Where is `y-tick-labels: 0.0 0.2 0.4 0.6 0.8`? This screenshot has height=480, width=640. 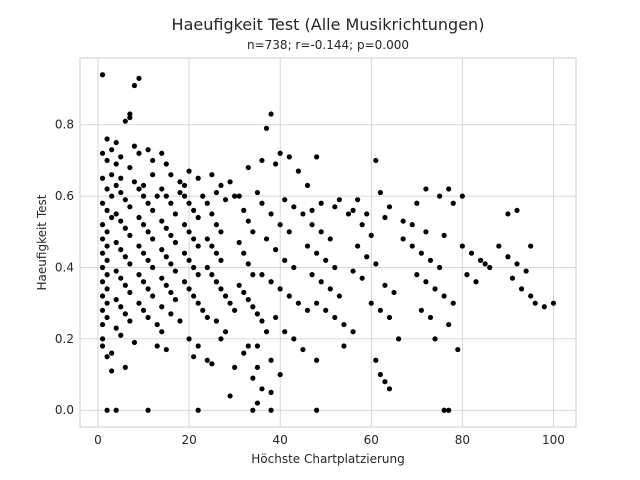
y-tick-labels: 0.0 0.2 0.4 0.6 0.8 is located at coordinates (64, 267).